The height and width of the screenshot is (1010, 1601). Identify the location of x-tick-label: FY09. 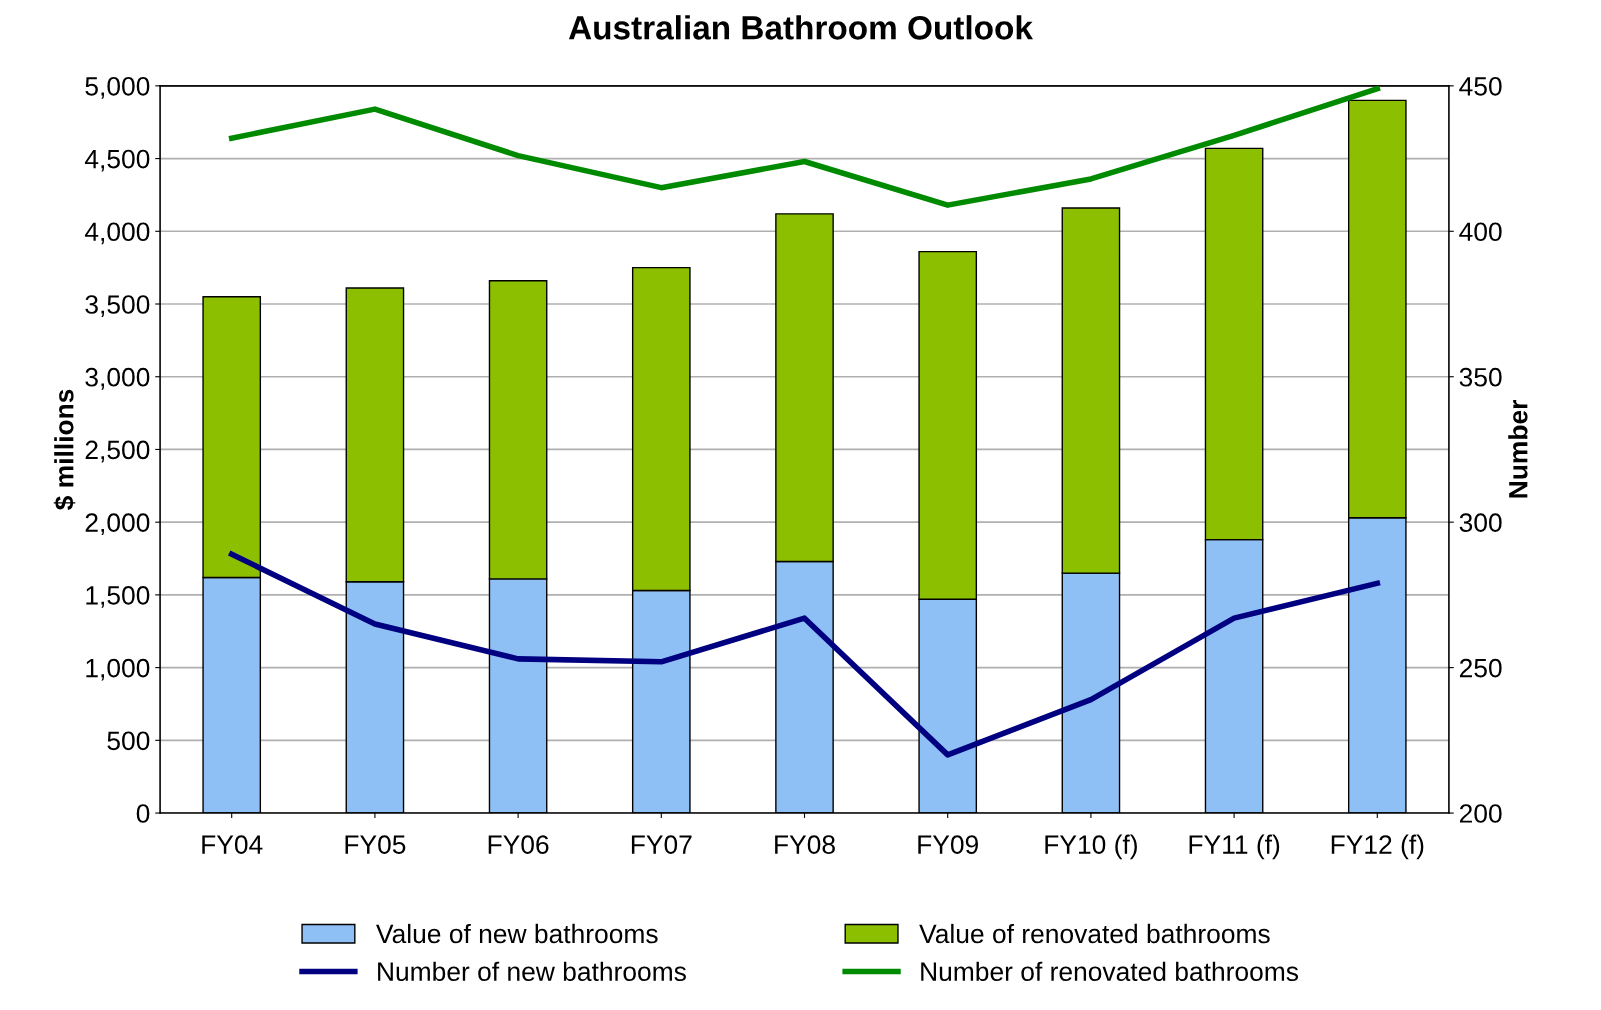
(948, 844).